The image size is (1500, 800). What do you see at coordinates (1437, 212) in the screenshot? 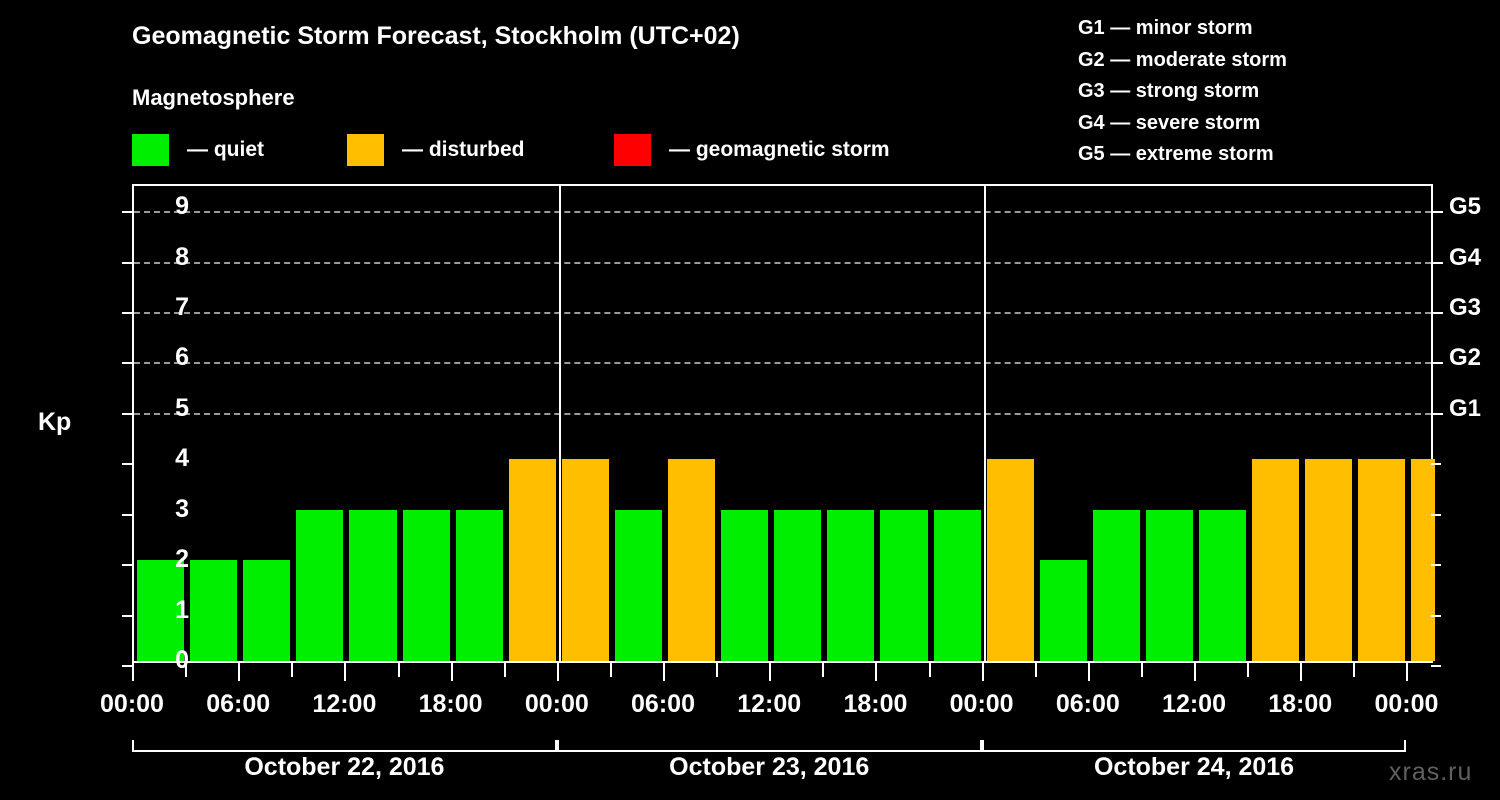
I see `right-tick-G5` at bounding box center [1437, 212].